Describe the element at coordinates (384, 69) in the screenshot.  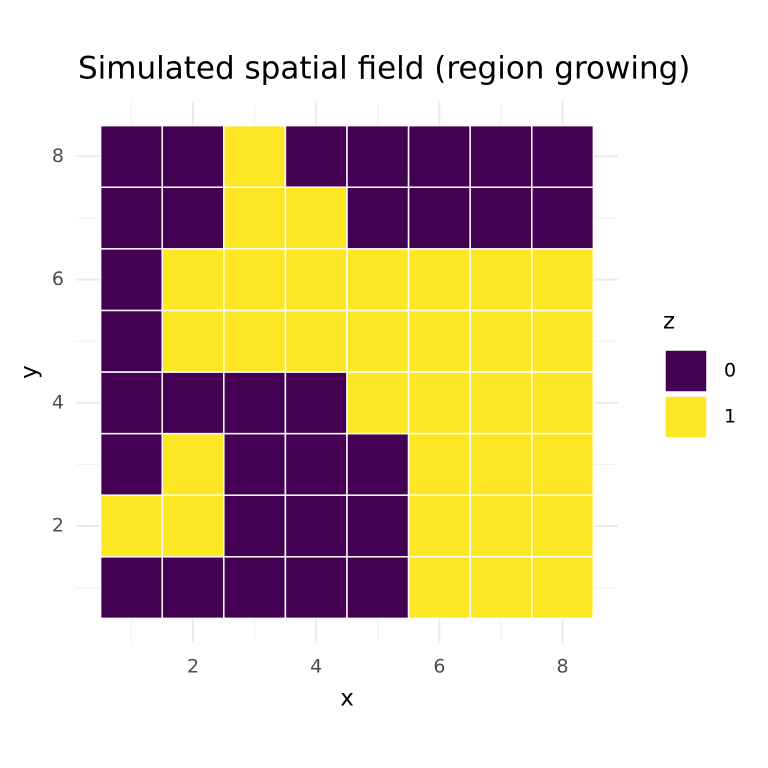
I see `chart-title: Simulated spatial field (region growing)` at that location.